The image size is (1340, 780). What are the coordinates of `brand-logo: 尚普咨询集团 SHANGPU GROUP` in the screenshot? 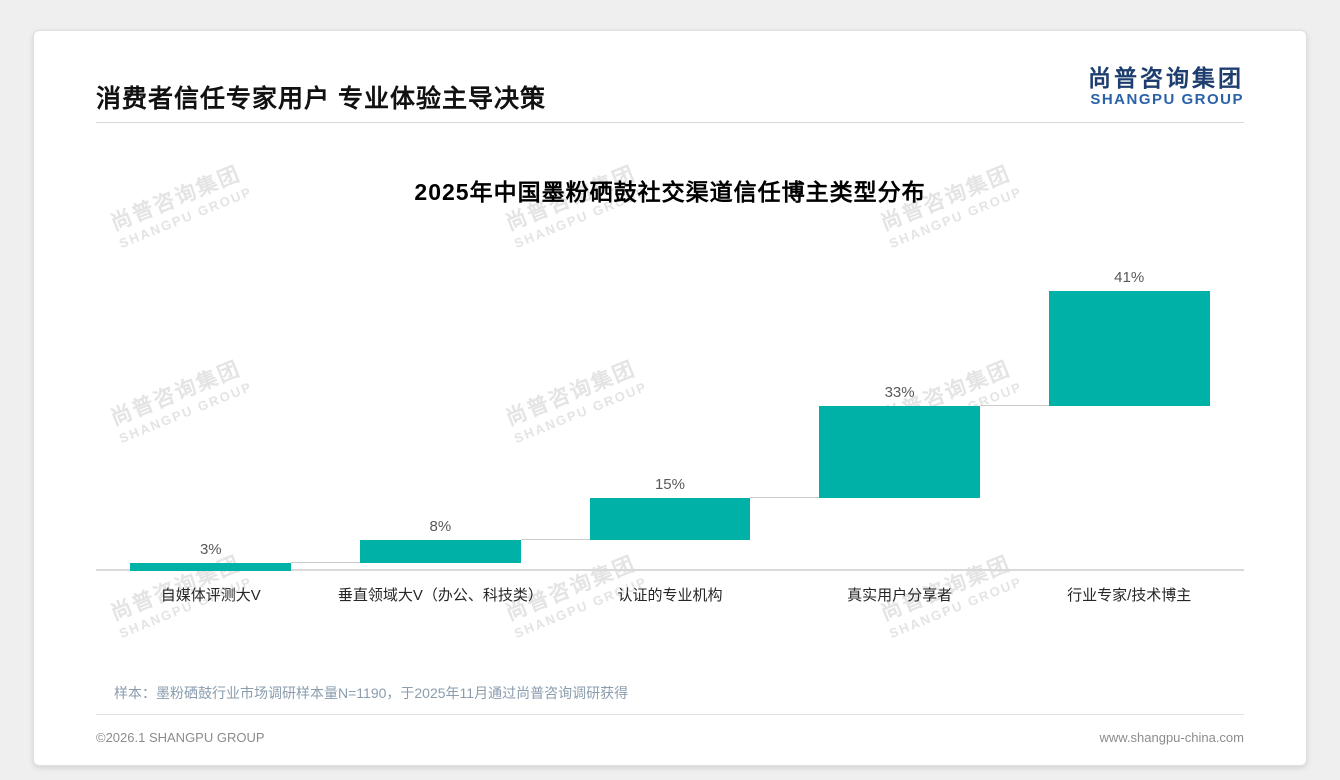 It's located at (1166, 87).